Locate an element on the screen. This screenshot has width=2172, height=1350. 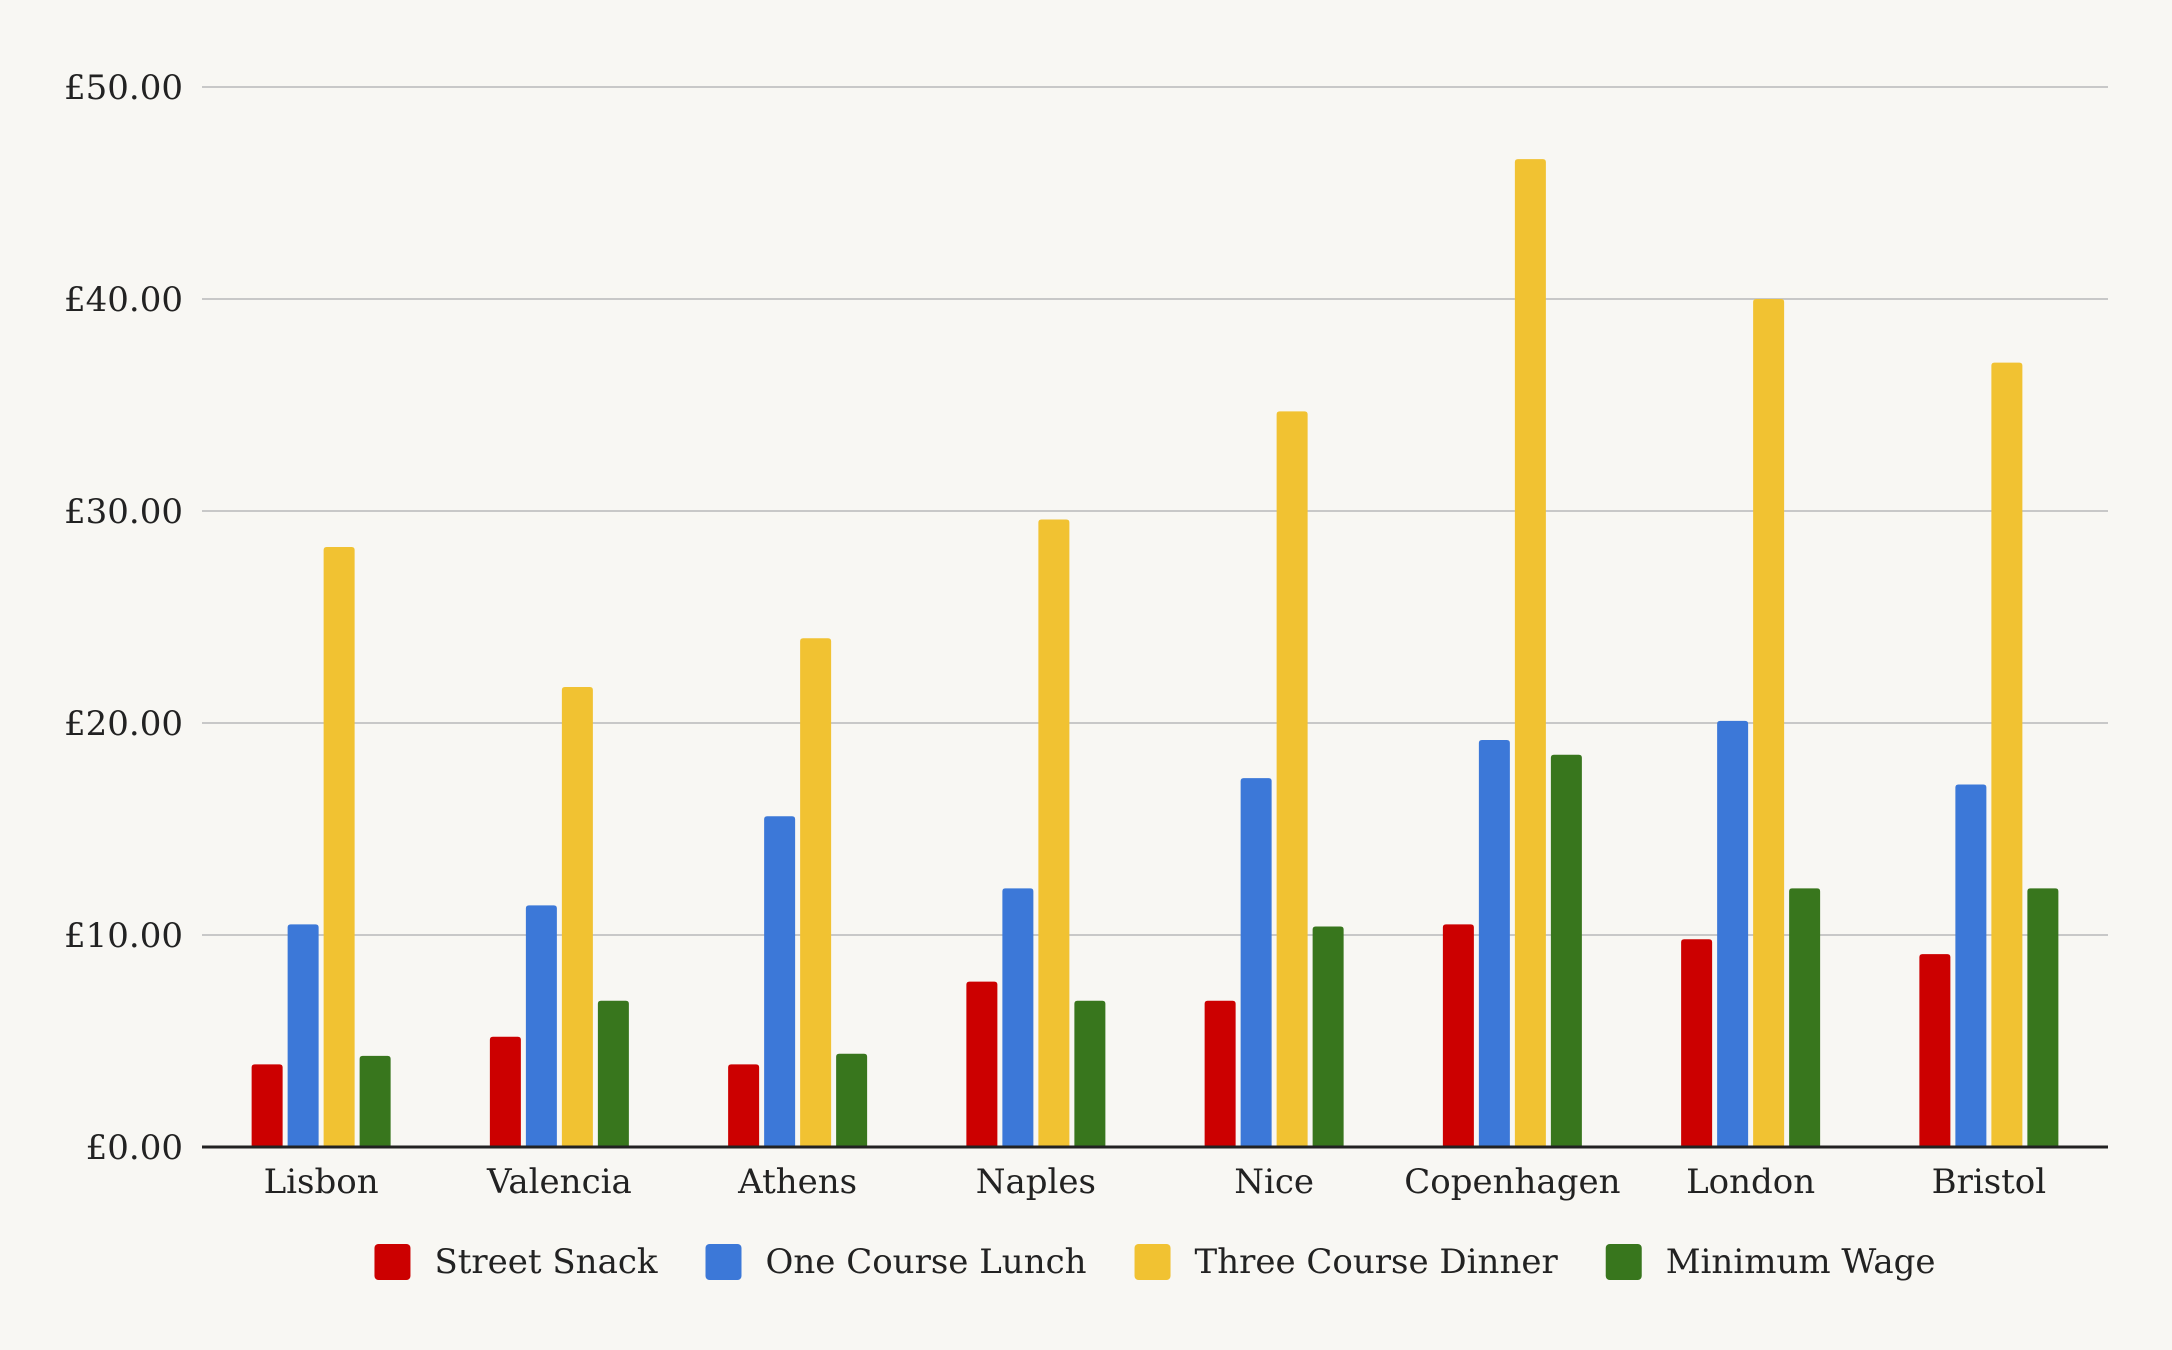
x-tick-label: Lisbon is located at coordinates (321, 1182).